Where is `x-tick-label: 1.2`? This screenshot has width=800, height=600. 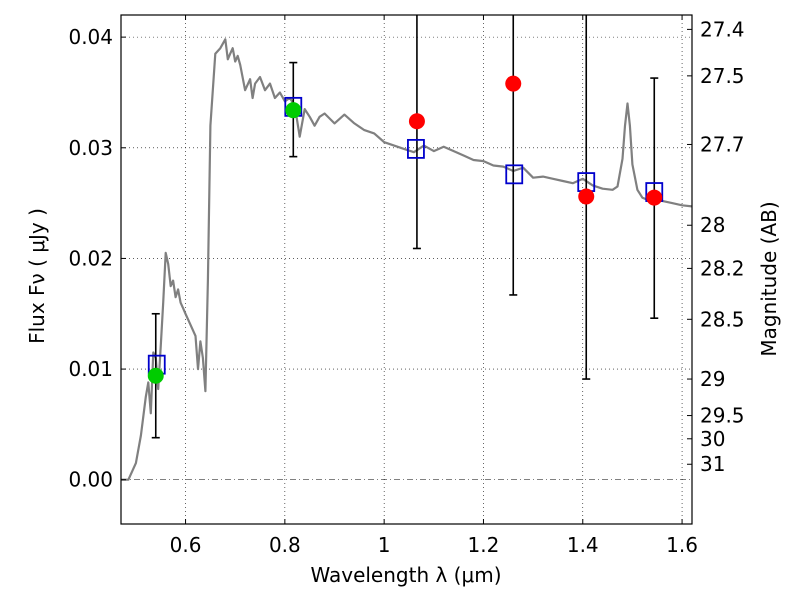
x-tick-label: 1.2 is located at coordinates (484, 545).